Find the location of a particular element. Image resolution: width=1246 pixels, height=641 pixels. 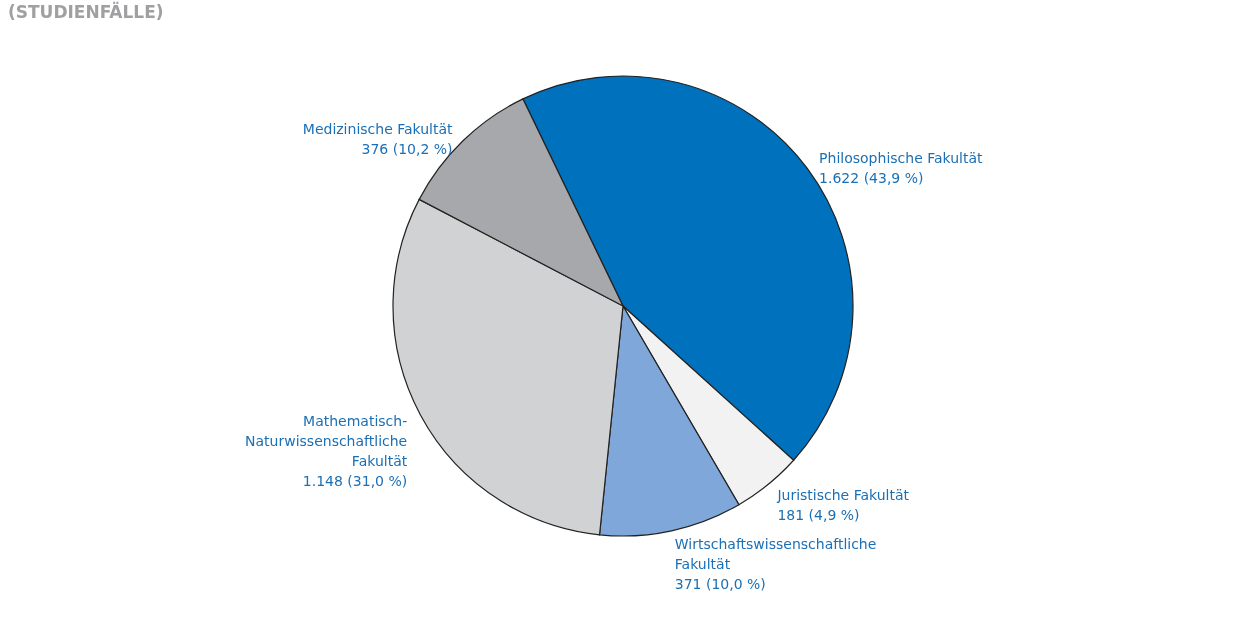

slice-label: Juristische Fakultät is located at coordinates (843, 495).